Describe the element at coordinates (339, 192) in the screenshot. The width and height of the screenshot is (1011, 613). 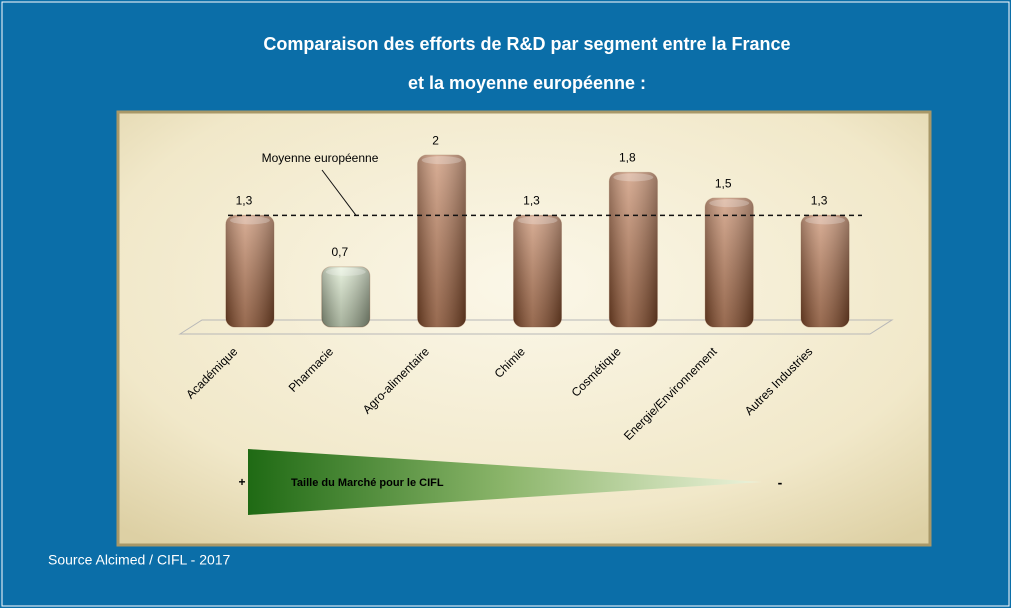
I see `reference-pointer` at that location.